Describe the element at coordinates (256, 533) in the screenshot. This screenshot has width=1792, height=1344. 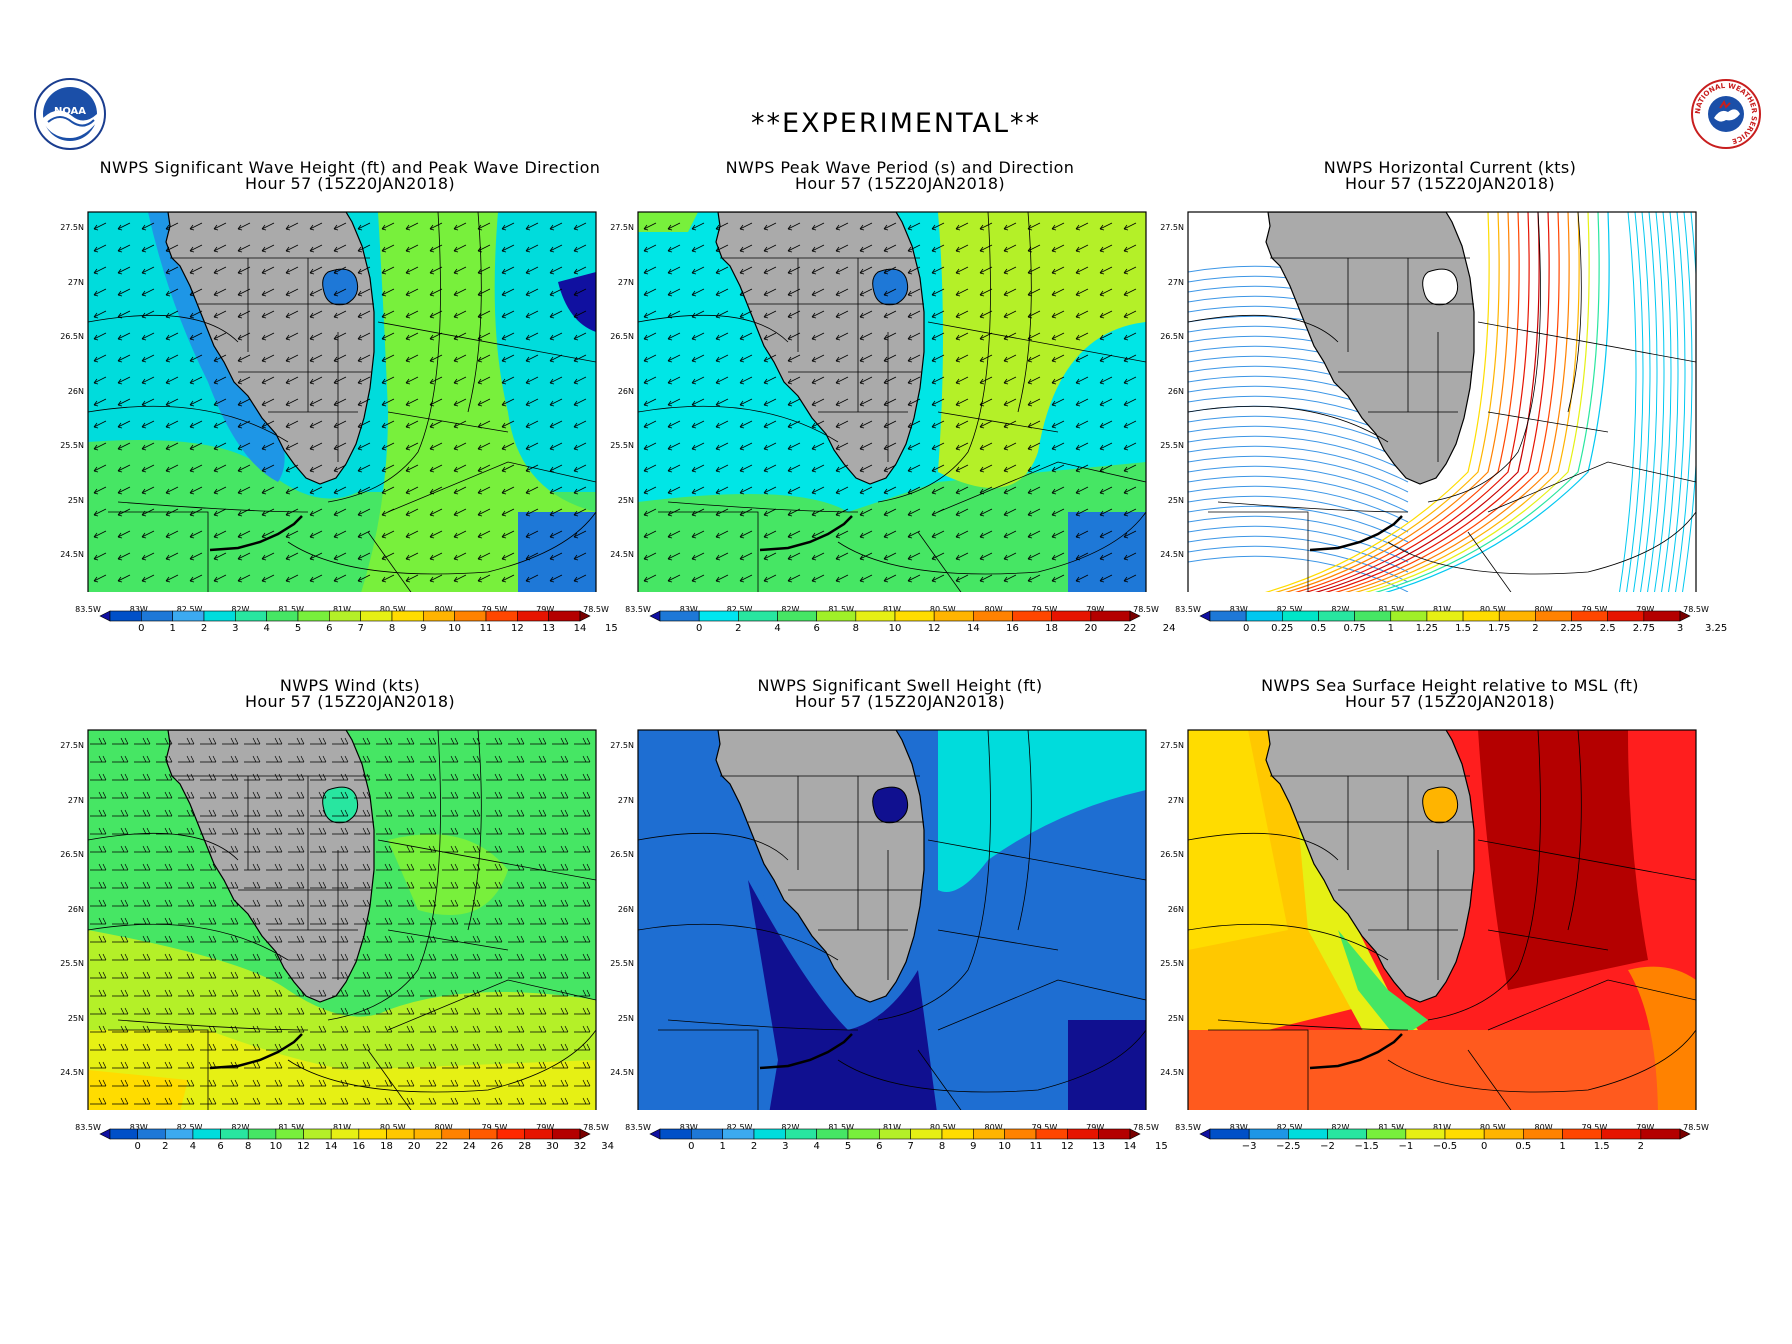
I see `florida-keys` at that location.